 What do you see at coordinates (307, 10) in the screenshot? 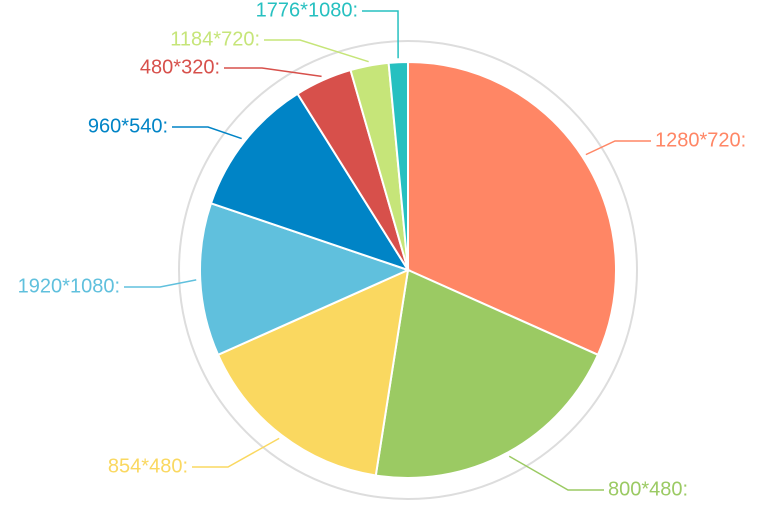
I see `slice-label-1776-1080: 1776*1080:` at bounding box center [307, 10].